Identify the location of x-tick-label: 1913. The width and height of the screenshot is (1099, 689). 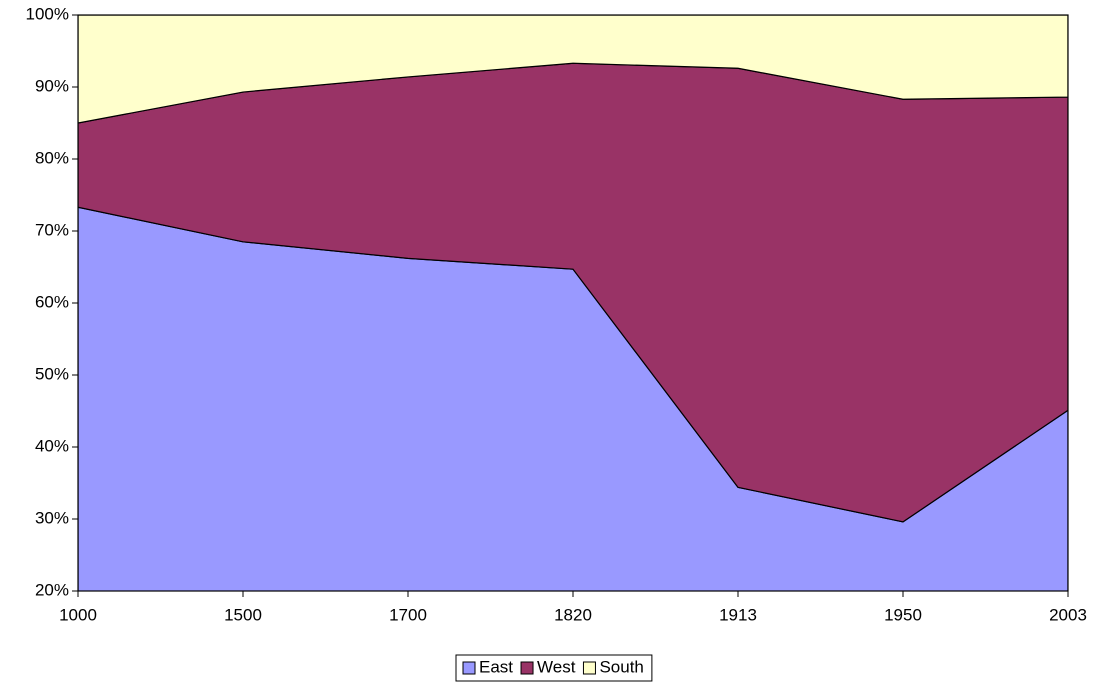
(738, 614).